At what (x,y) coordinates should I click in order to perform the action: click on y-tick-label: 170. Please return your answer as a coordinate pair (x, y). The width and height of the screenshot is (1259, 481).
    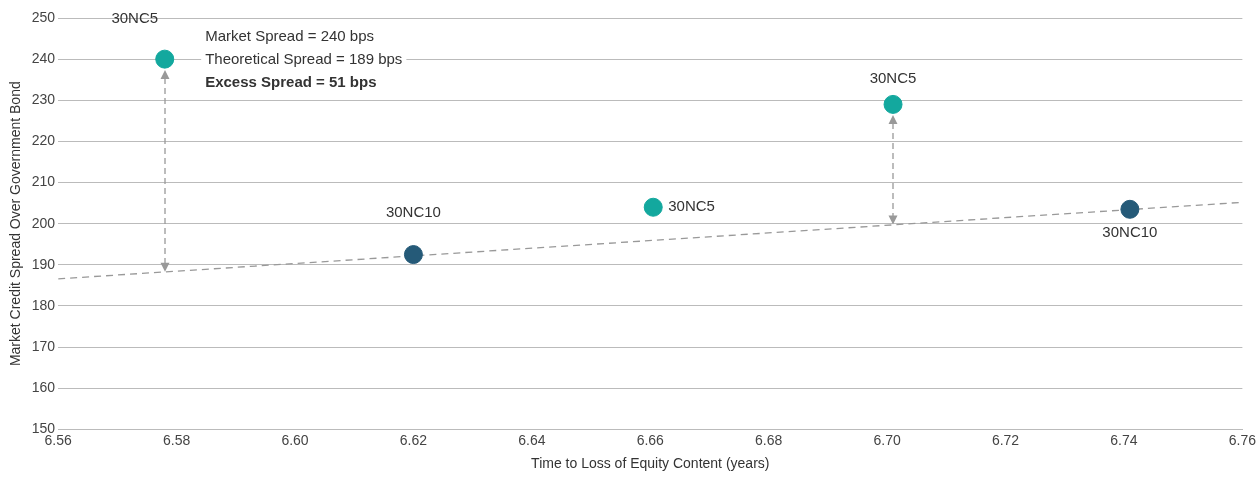
    Looking at the image, I should click on (43, 345).